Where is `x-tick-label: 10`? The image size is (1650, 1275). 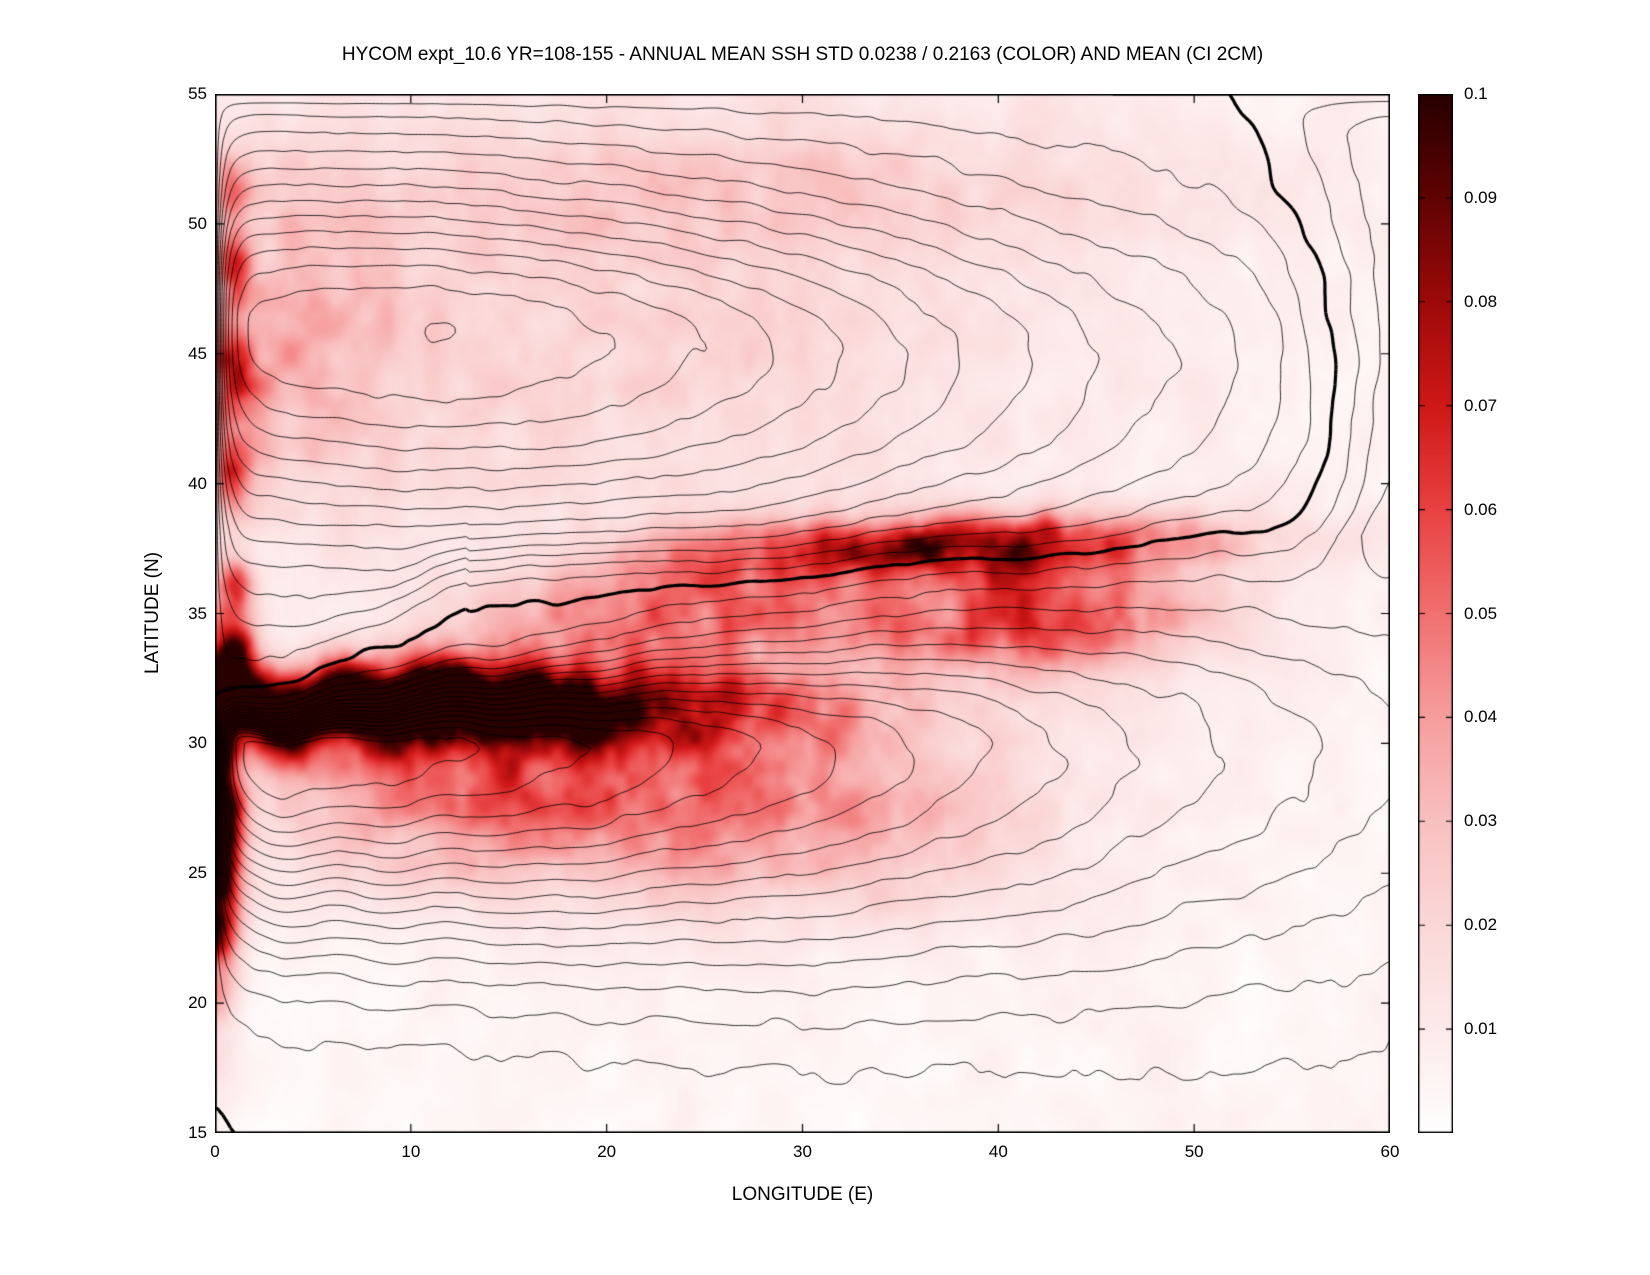
x-tick-label: 10 is located at coordinates (411, 1151).